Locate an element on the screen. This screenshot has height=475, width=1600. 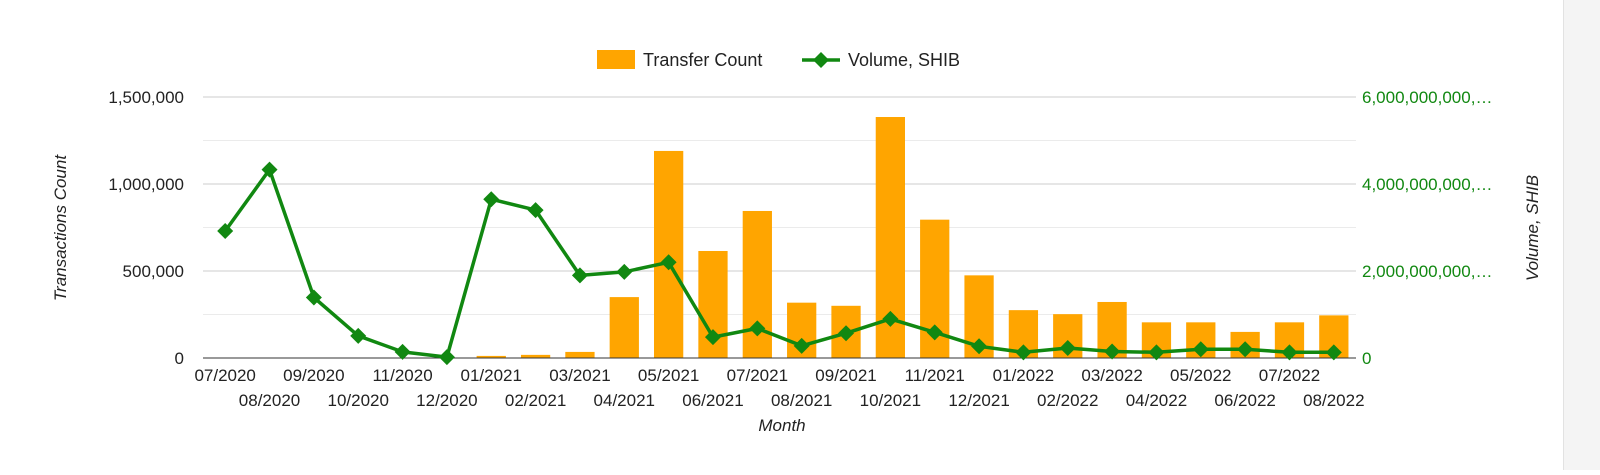
volume-point-08-2020 is located at coordinates (269, 169).